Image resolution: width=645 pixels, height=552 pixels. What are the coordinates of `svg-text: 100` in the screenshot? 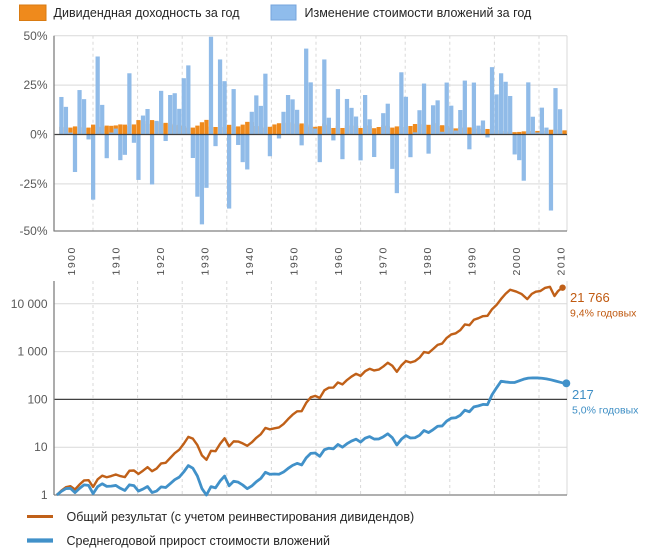 It's located at (37, 399).